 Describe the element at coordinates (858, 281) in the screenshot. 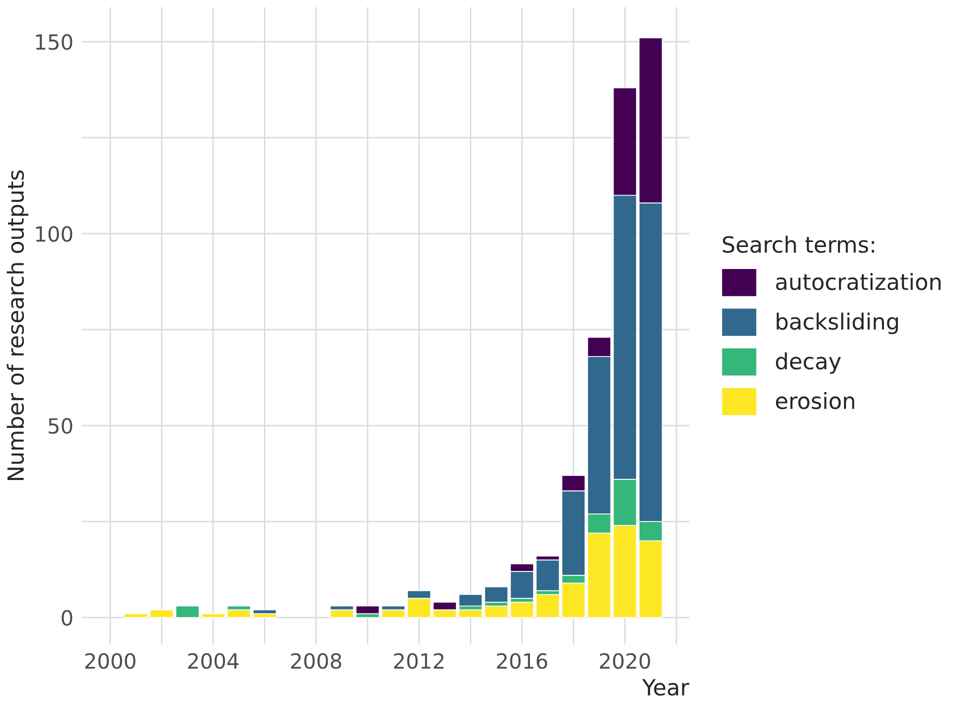

I see `legend-label: autocratization` at that location.